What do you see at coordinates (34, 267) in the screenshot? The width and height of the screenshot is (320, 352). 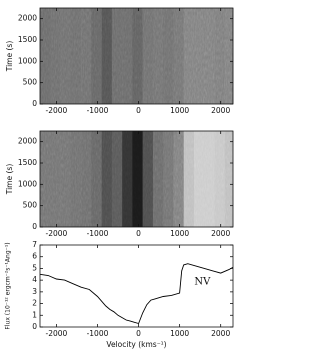 I see `y-tick-label: 5` at bounding box center [34, 267].